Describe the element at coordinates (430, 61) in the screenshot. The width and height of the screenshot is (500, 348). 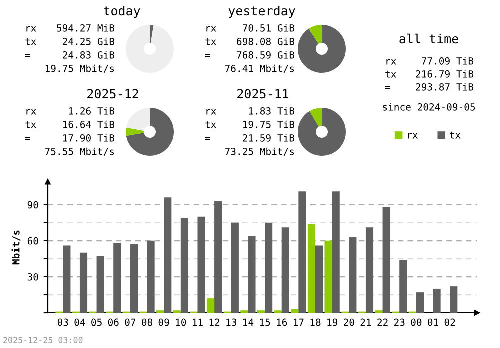
I see `text: rx 77.09 TiB` at that location.